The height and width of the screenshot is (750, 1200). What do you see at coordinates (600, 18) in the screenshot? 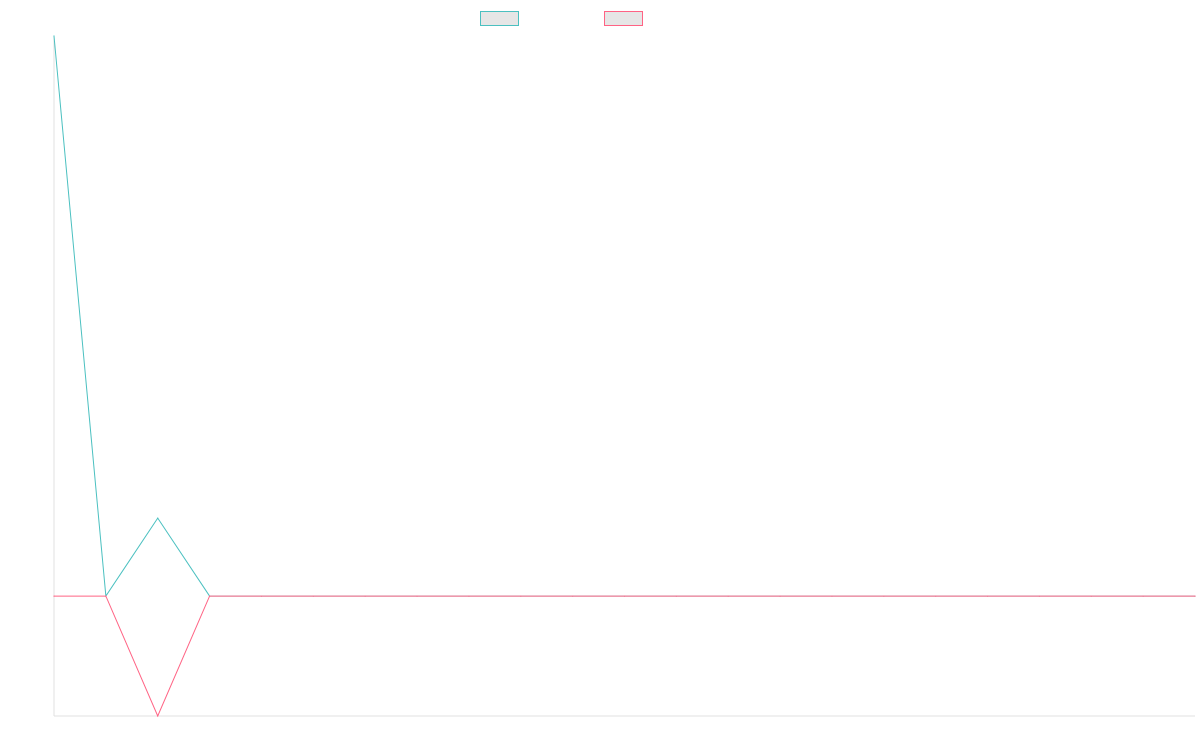
I see `chart-legend` at bounding box center [600, 18].